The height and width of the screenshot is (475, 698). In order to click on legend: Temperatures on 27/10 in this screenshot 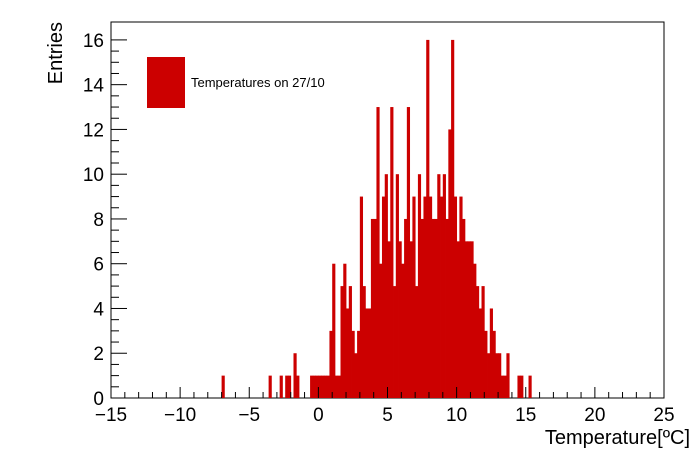, I will do `click(236, 82)`.